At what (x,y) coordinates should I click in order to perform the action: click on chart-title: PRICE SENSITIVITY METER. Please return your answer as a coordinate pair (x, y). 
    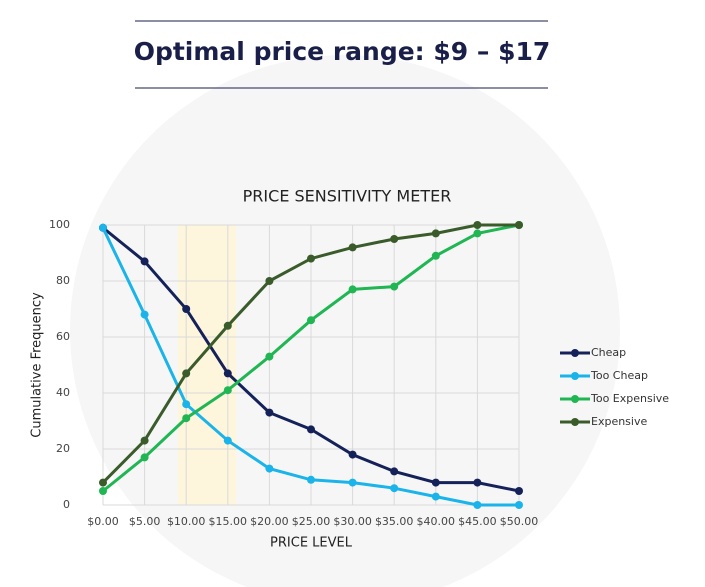
    Looking at the image, I should click on (347, 196).